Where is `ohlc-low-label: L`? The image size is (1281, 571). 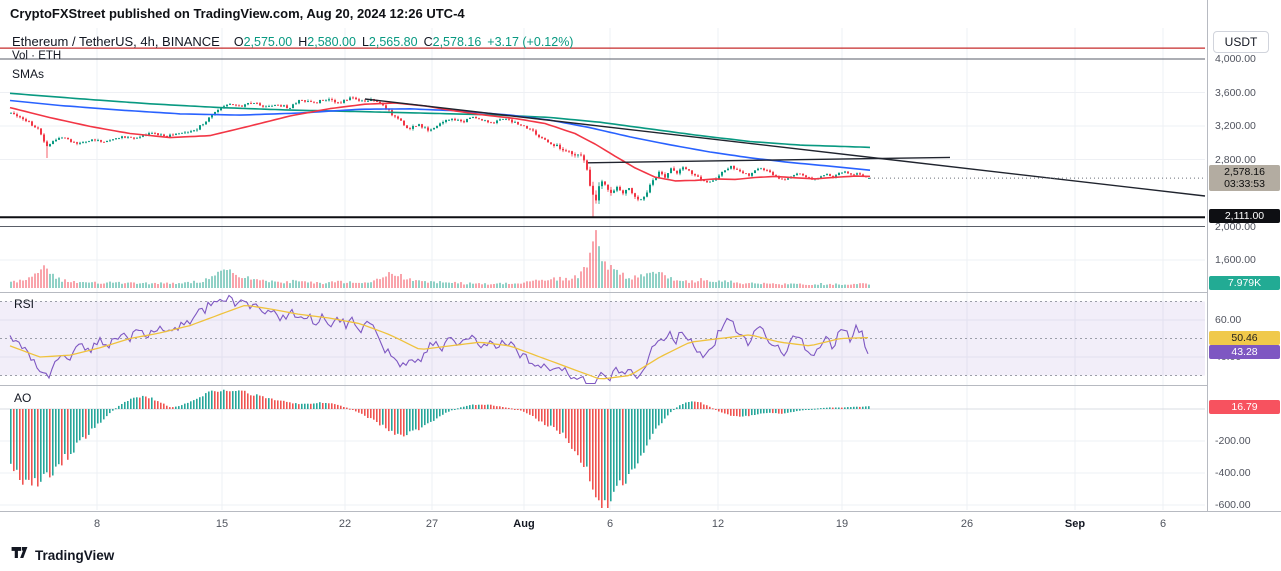
ohlc-low-label: L is located at coordinates (365, 42).